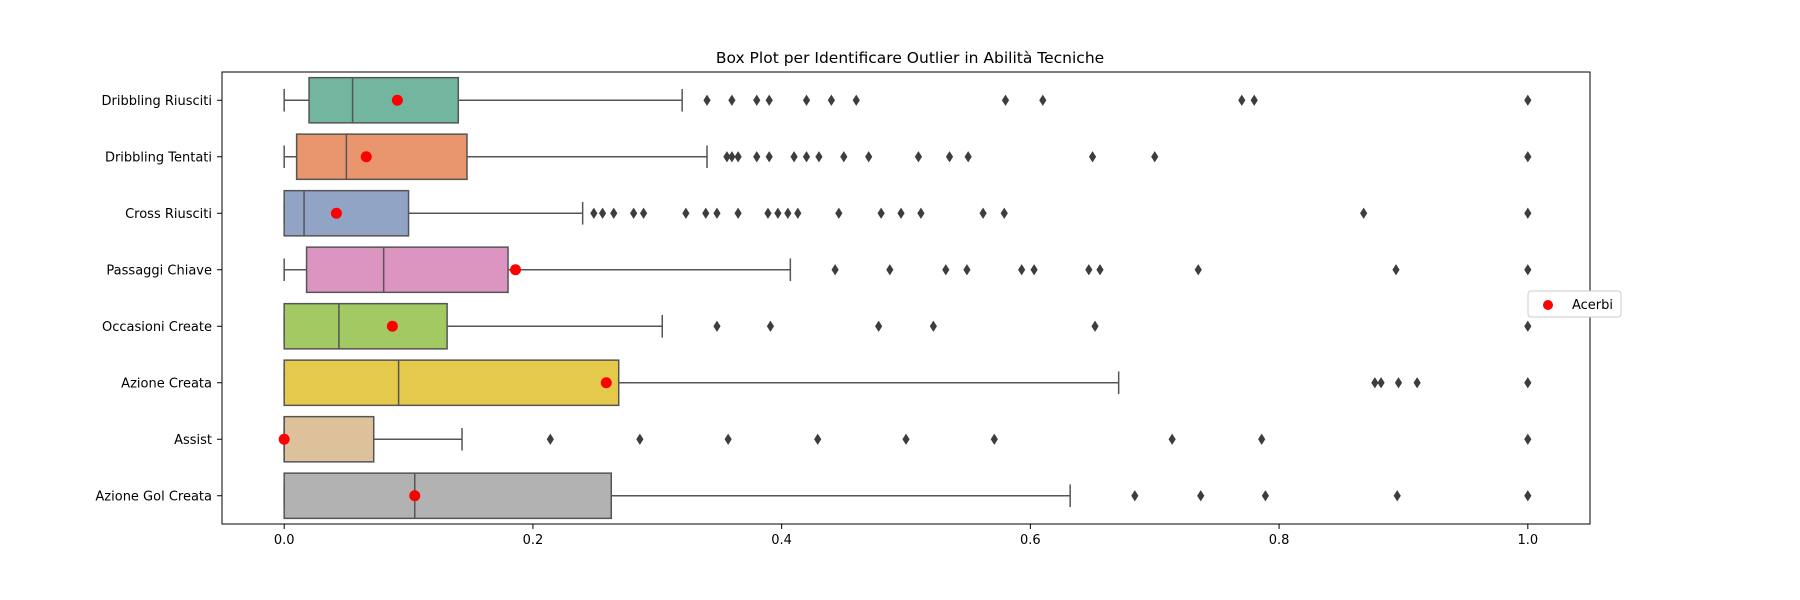 Image resolution: width=1800 pixels, height=600 pixels. I want to click on y-tick-label: Azione Gol Creata, so click(153, 496).